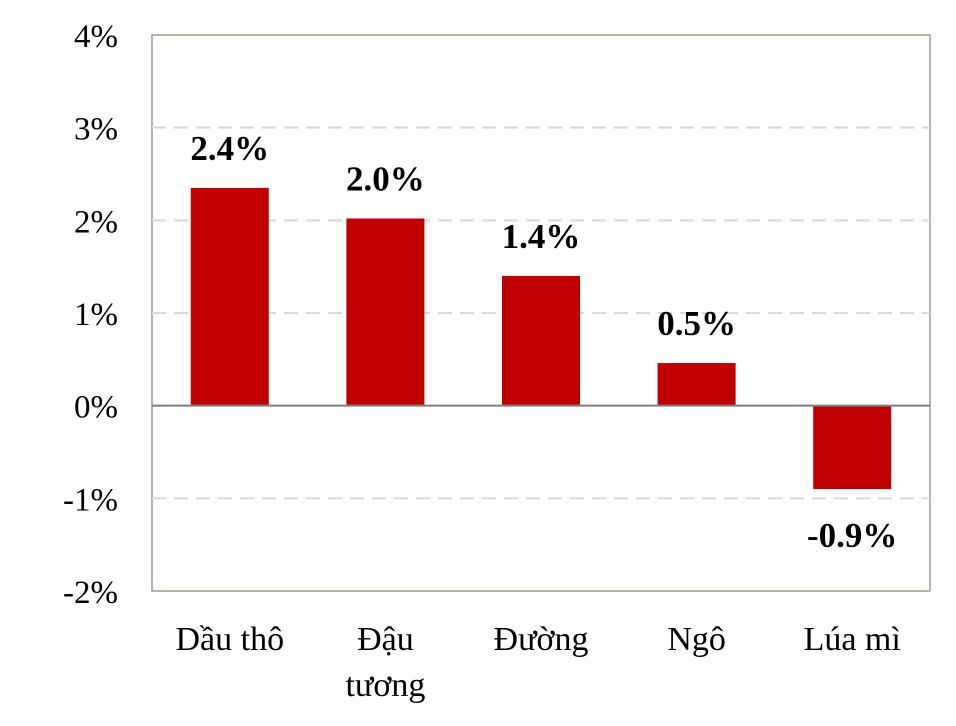 This screenshot has width=956, height=726. I want to click on y-axis-ticks: 4% 3% 2% 1% 0% -1% -2%, so click(90, 315).